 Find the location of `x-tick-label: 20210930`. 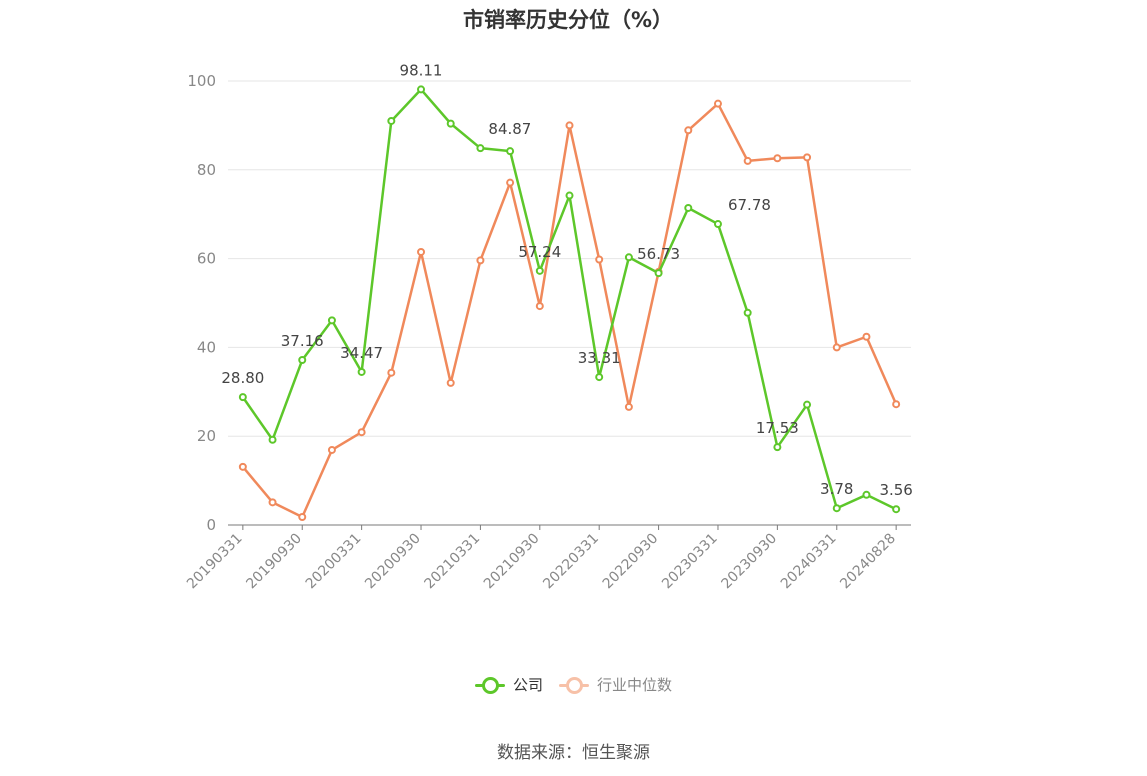

x-tick-label: 20210930 is located at coordinates (512, 562).